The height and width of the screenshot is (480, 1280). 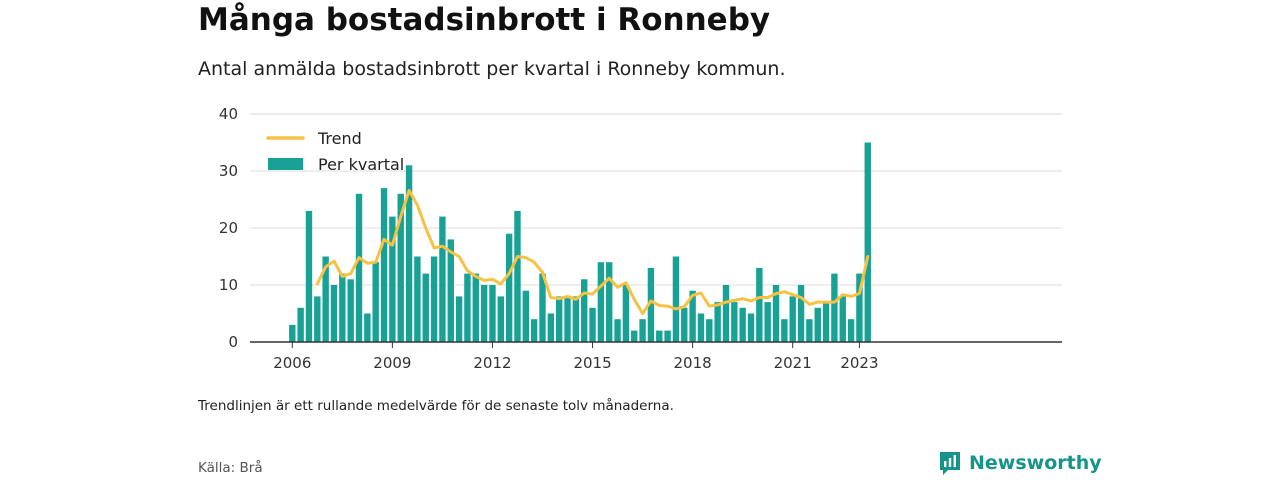 What do you see at coordinates (228, 114) in the screenshot?
I see `y-tick-label: 40` at bounding box center [228, 114].